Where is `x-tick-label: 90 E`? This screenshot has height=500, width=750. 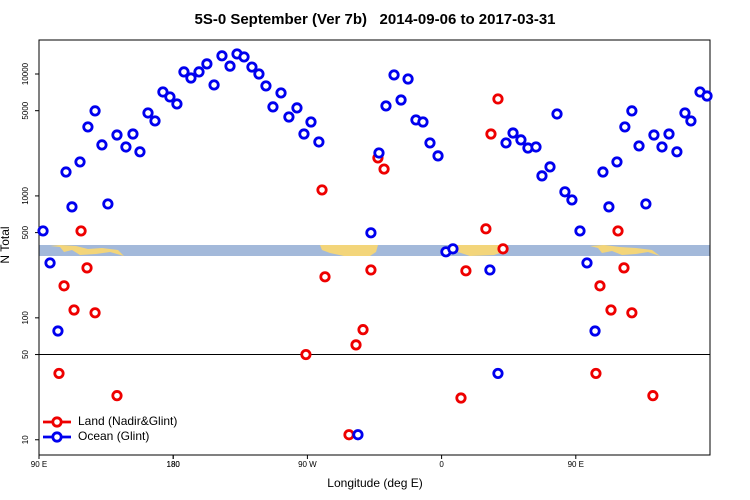 x-tick-label: 90 E is located at coordinates (39, 464).